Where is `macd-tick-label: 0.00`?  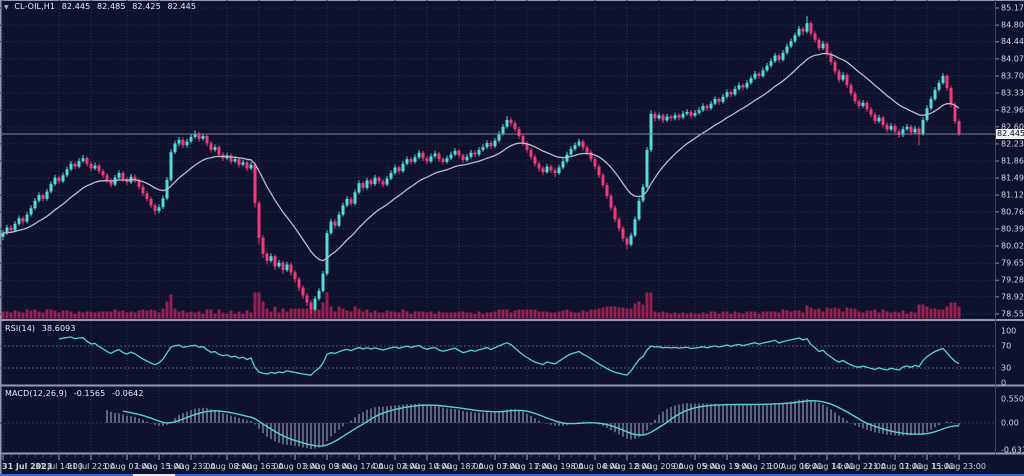
macd-tick-label: 0.00 is located at coordinates (1010, 423).